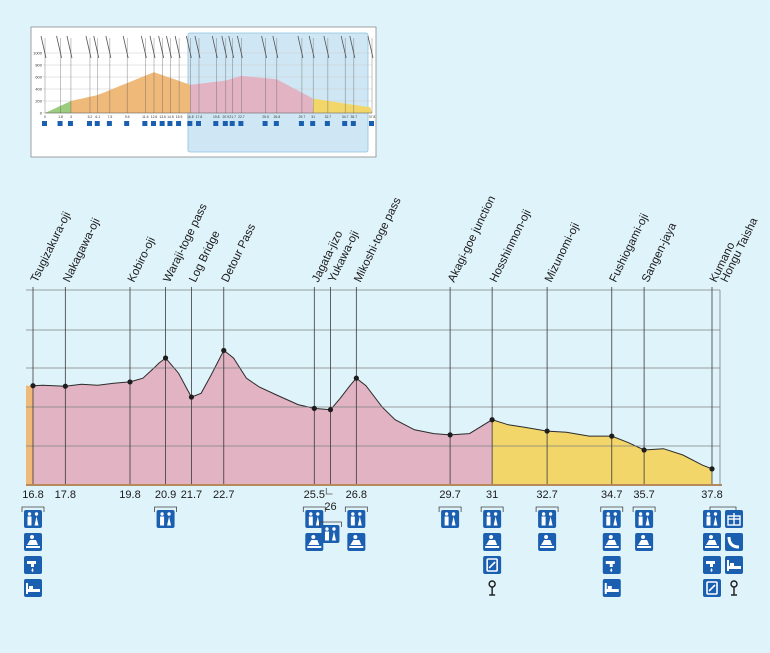 The height and width of the screenshot is (653, 770). What do you see at coordinates (356, 495) in the screenshot?
I see `distance-label: 26.8` at bounding box center [356, 495].